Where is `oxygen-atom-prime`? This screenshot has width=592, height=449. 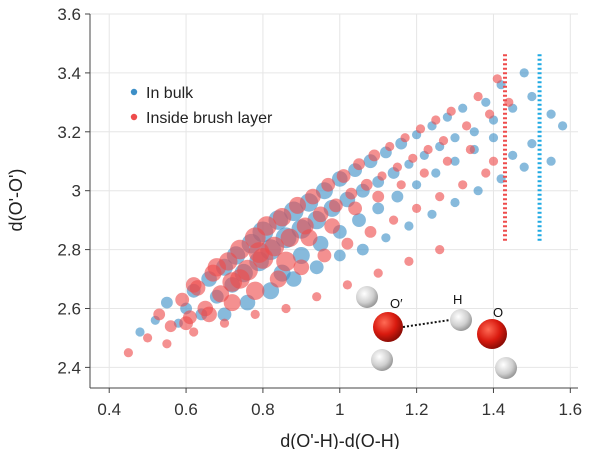 oxygen-atom-prime is located at coordinates (388, 327).